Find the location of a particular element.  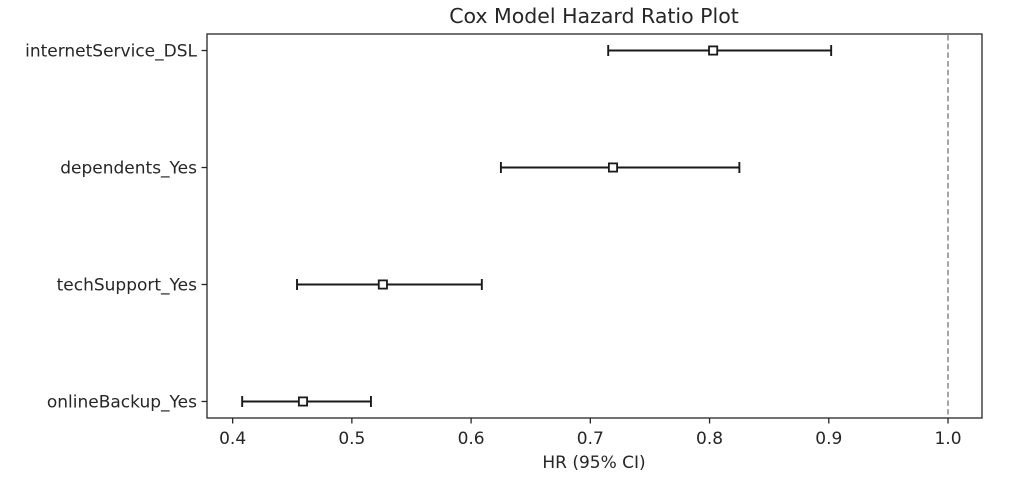

y-tick-label: techSupport_Yes is located at coordinates (127, 285).